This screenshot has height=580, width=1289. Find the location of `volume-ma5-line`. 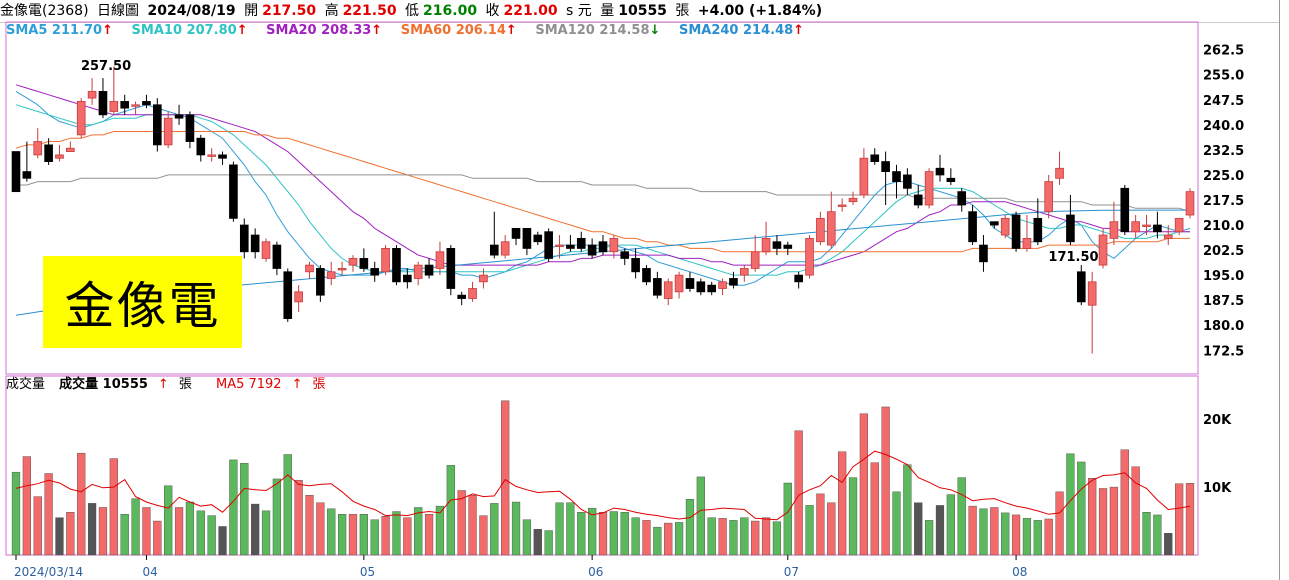

volume-ma5-line is located at coordinates (603, 485).